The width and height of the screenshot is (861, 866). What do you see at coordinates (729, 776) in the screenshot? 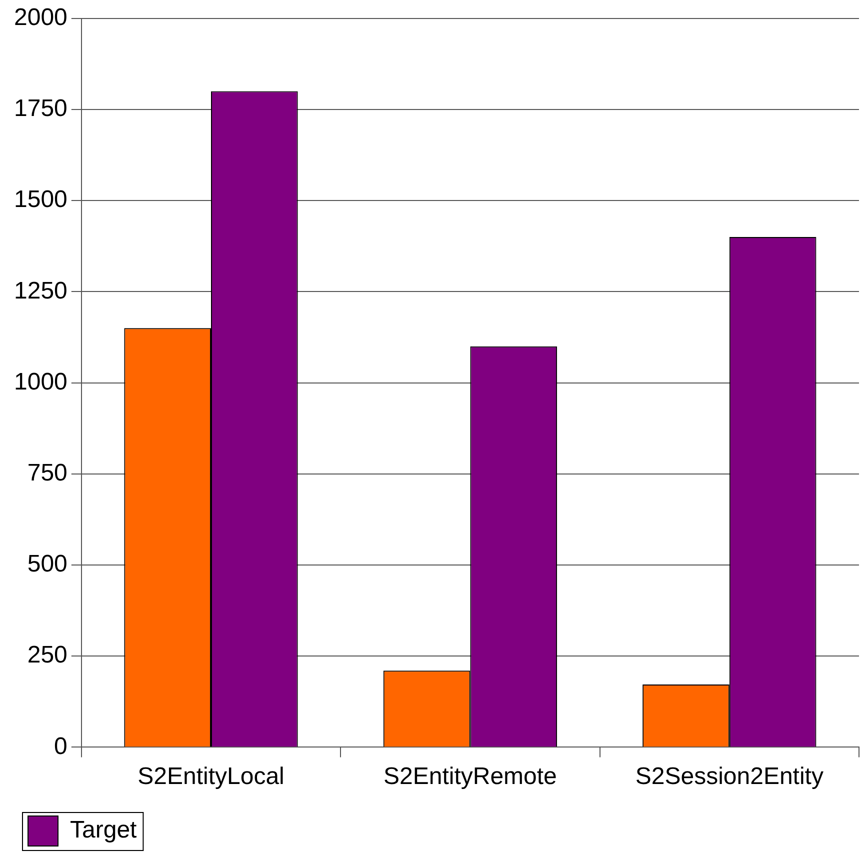
I see `x-tick-label: S2Session2Entity` at bounding box center [729, 776].